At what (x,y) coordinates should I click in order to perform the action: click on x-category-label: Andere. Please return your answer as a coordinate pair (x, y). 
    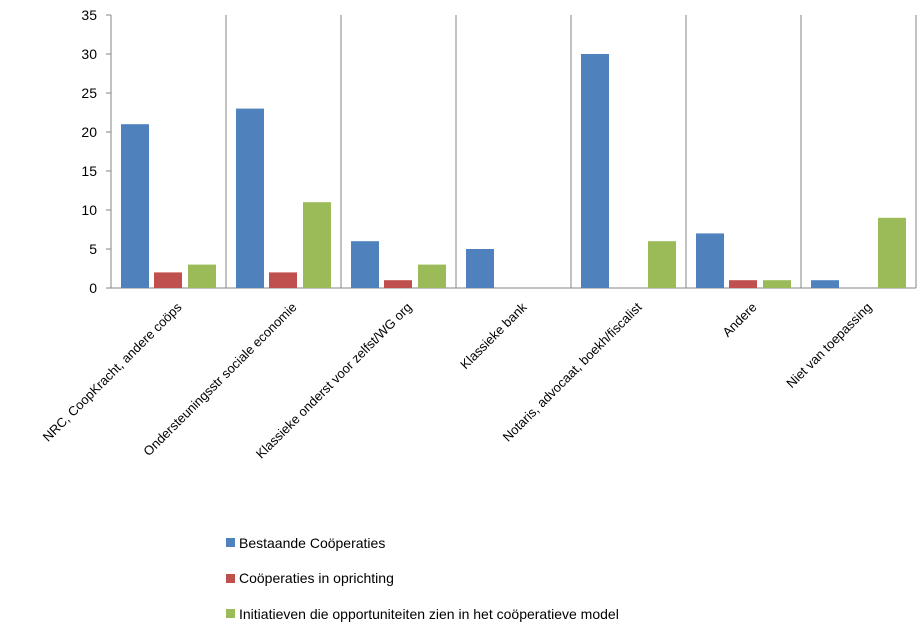
    Looking at the image, I should click on (739, 320).